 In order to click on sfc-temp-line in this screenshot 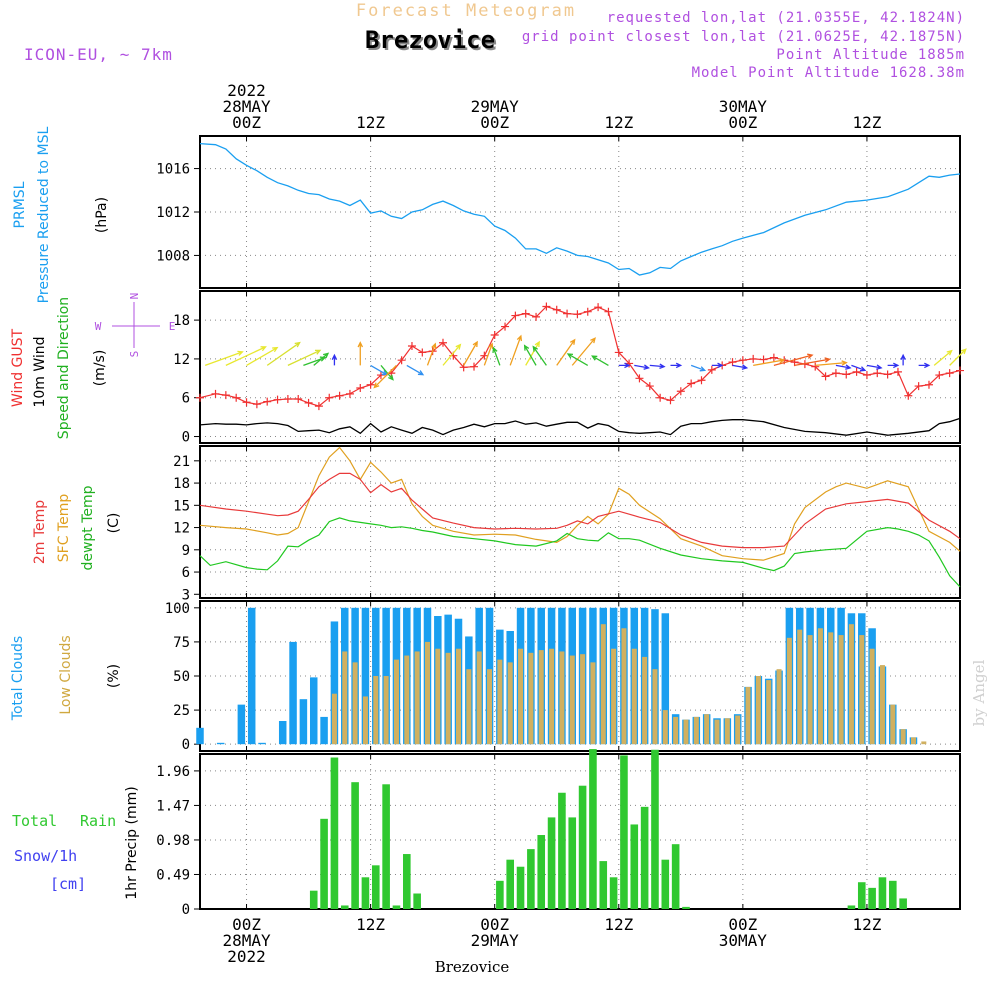, I will do `click(580, 503)`.